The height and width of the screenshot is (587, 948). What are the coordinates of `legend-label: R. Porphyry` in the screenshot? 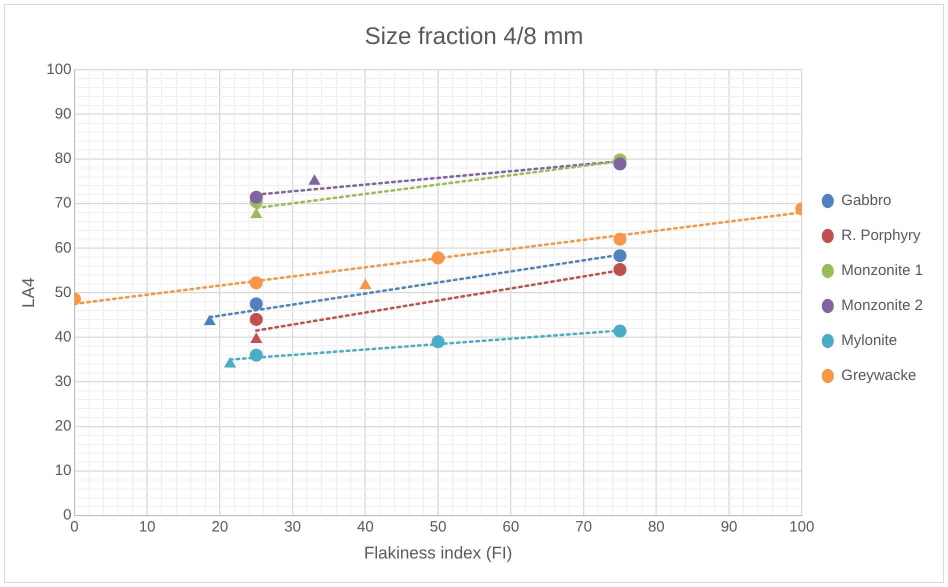 It's located at (881, 235).